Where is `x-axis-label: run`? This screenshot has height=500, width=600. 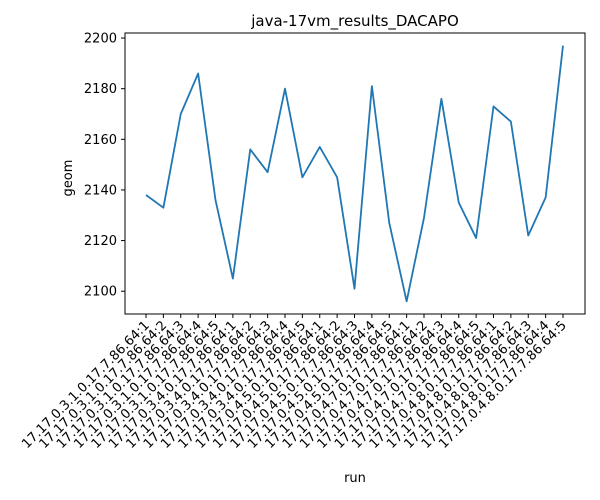 x-axis-label: run is located at coordinates (355, 478).